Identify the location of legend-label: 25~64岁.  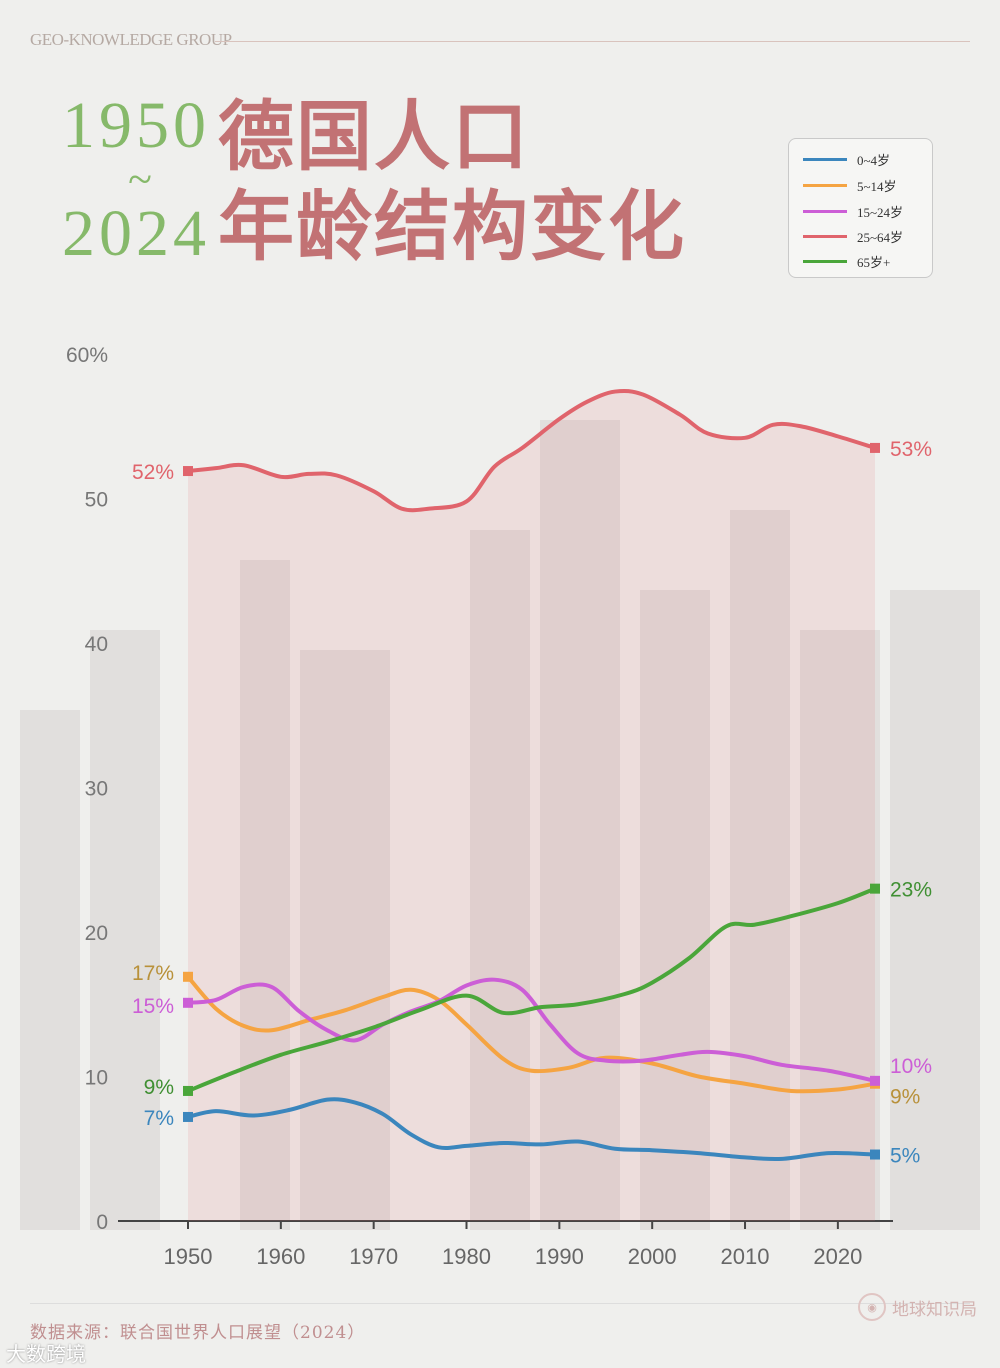
(880, 237).